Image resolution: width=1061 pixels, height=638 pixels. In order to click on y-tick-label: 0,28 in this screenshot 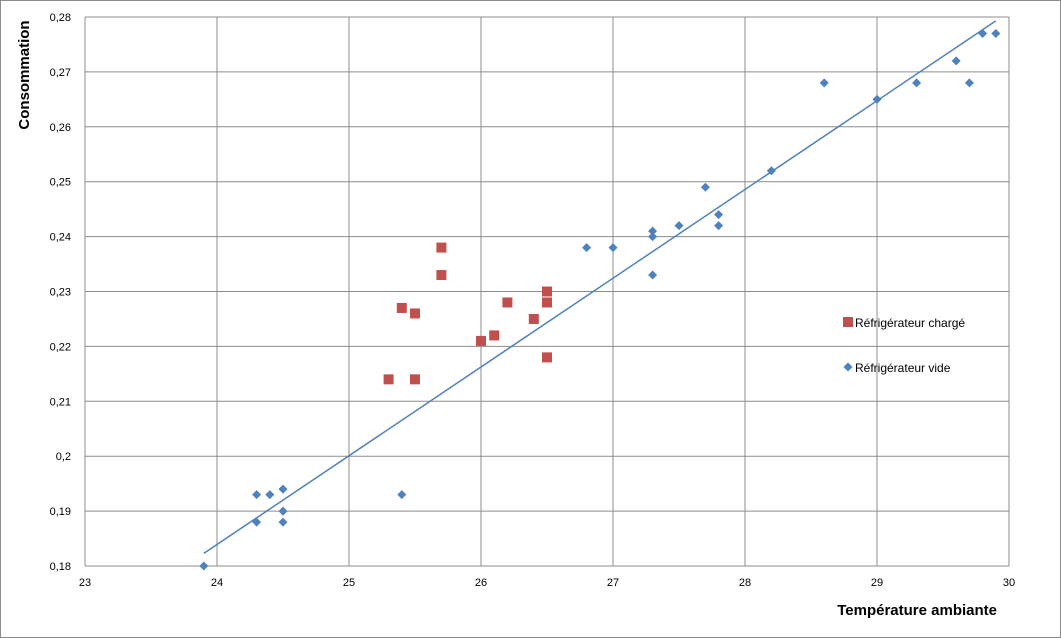, I will do `click(60, 18)`.